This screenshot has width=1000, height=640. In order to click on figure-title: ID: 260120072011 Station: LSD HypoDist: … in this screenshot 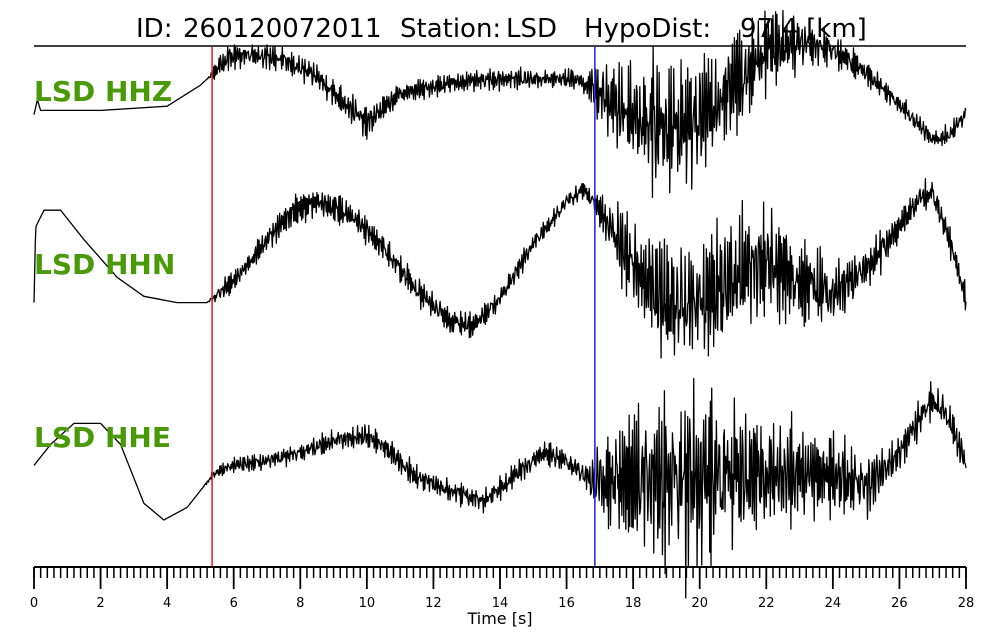, I will do `click(501, 29)`.